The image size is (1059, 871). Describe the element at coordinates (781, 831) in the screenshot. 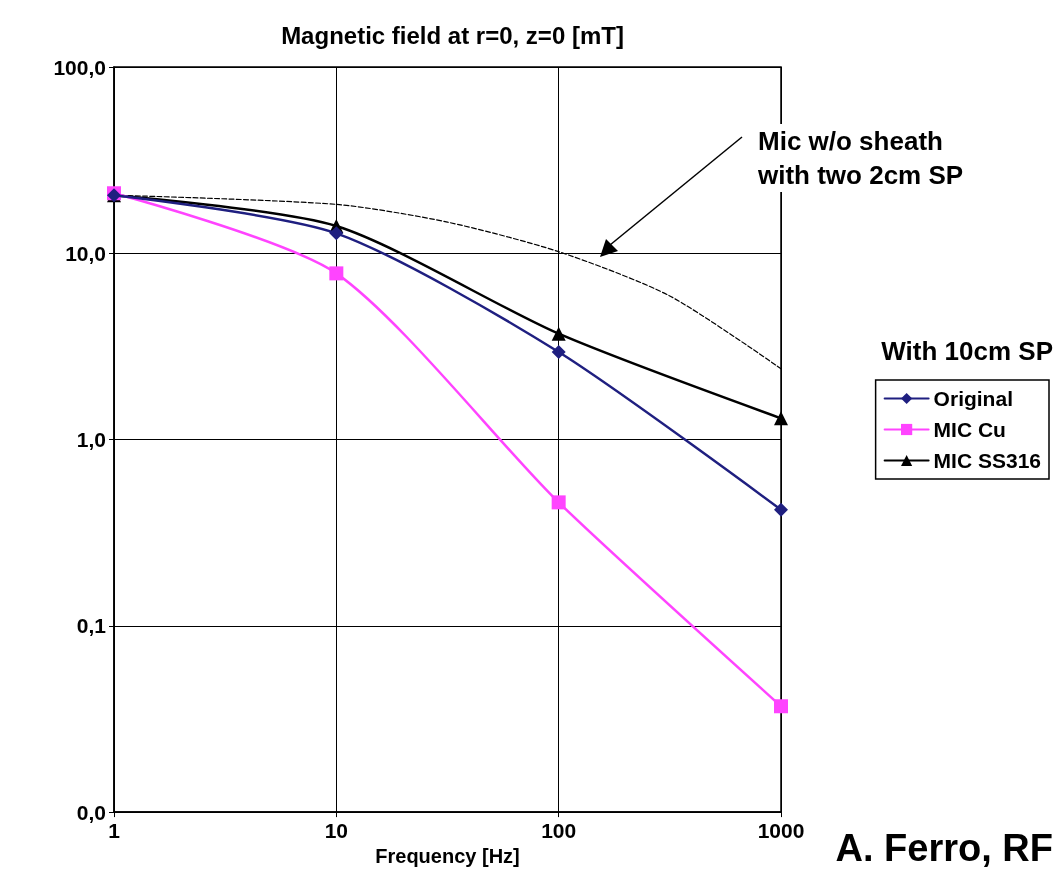

I see `x-tick-label: 1000` at that location.